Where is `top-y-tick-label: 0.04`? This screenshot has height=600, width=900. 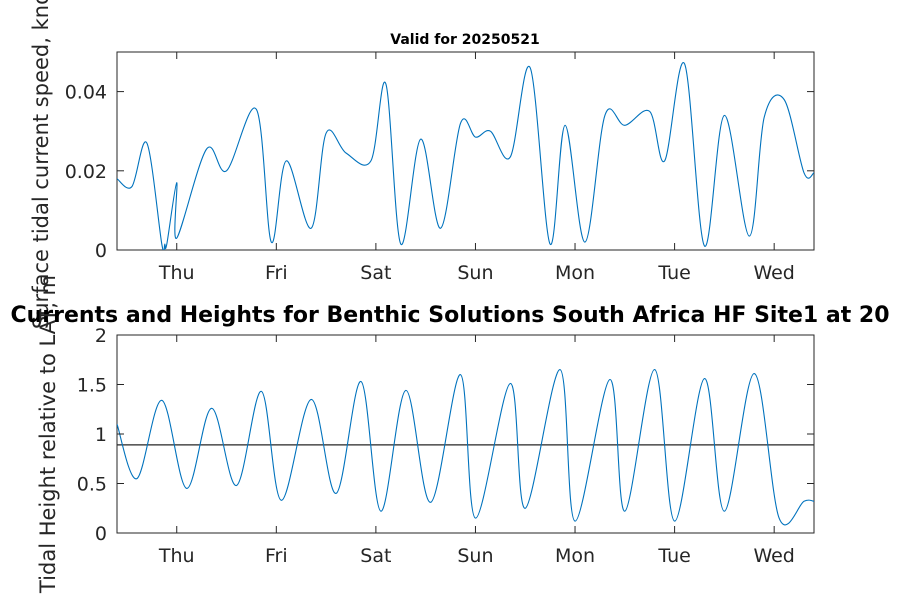 top-y-tick-label: 0.04 is located at coordinates (86, 93).